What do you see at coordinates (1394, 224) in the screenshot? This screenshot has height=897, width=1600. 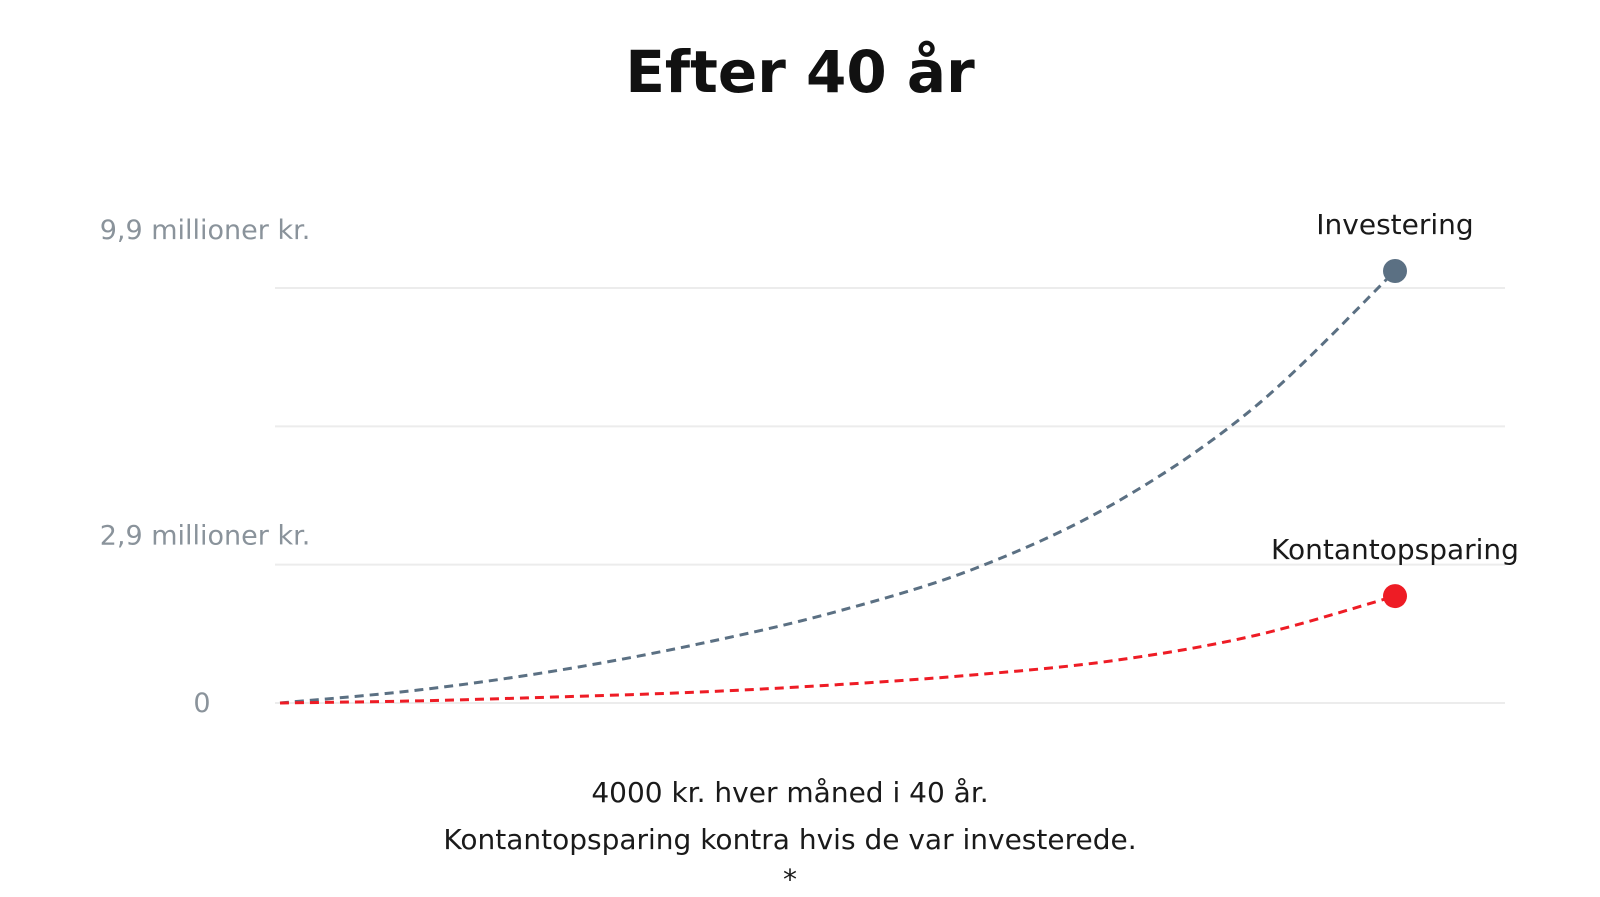 I see `series-label-investering: Investering` at bounding box center [1394, 224].